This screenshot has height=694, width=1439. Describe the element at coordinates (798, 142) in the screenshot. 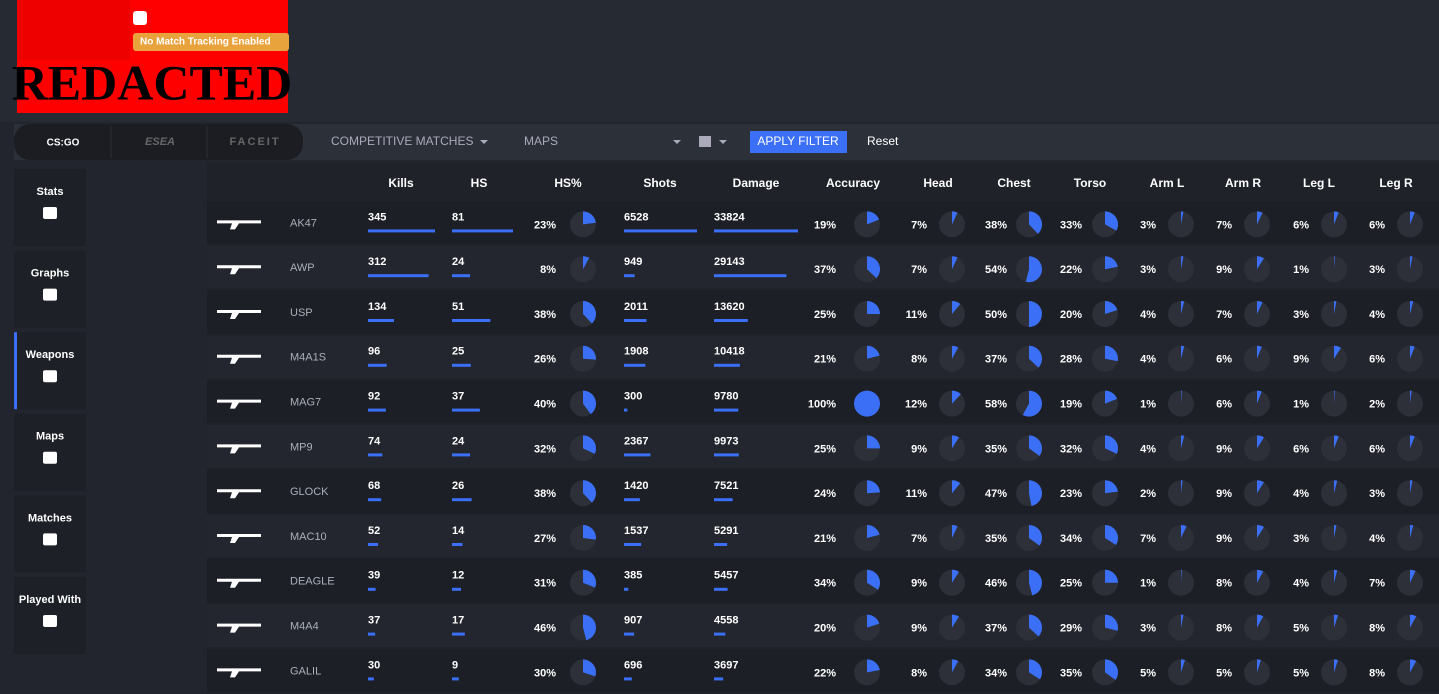

I see `apply-button` at that location.